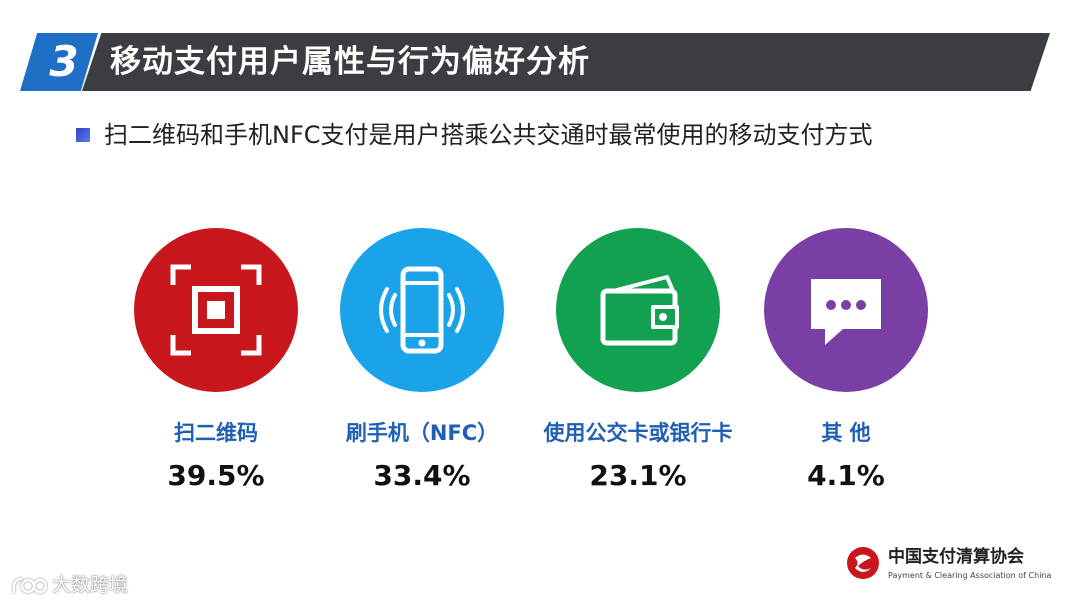 This screenshot has width=1080, height=608. What do you see at coordinates (90, 585) in the screenshot?
I see `watermark-text: 大数跨境` at bounding box center [90, 585].